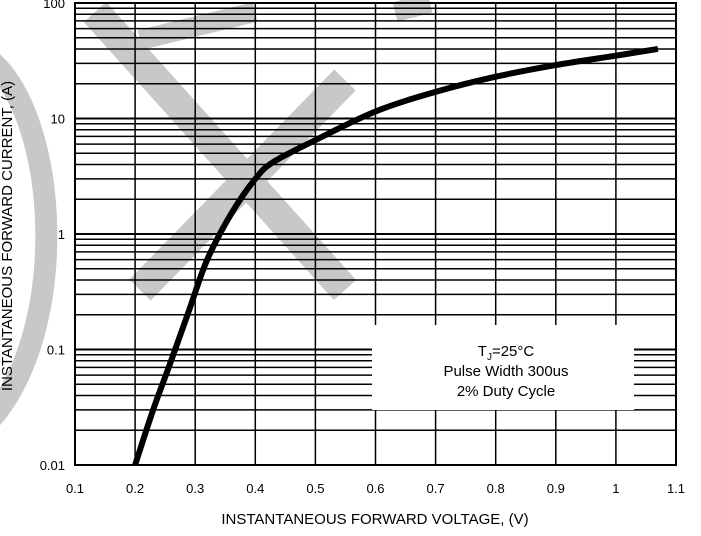 The height and width of the screenshot is (536, 701). I want to click on x-tick-label: 0.4, so click(255, 488).